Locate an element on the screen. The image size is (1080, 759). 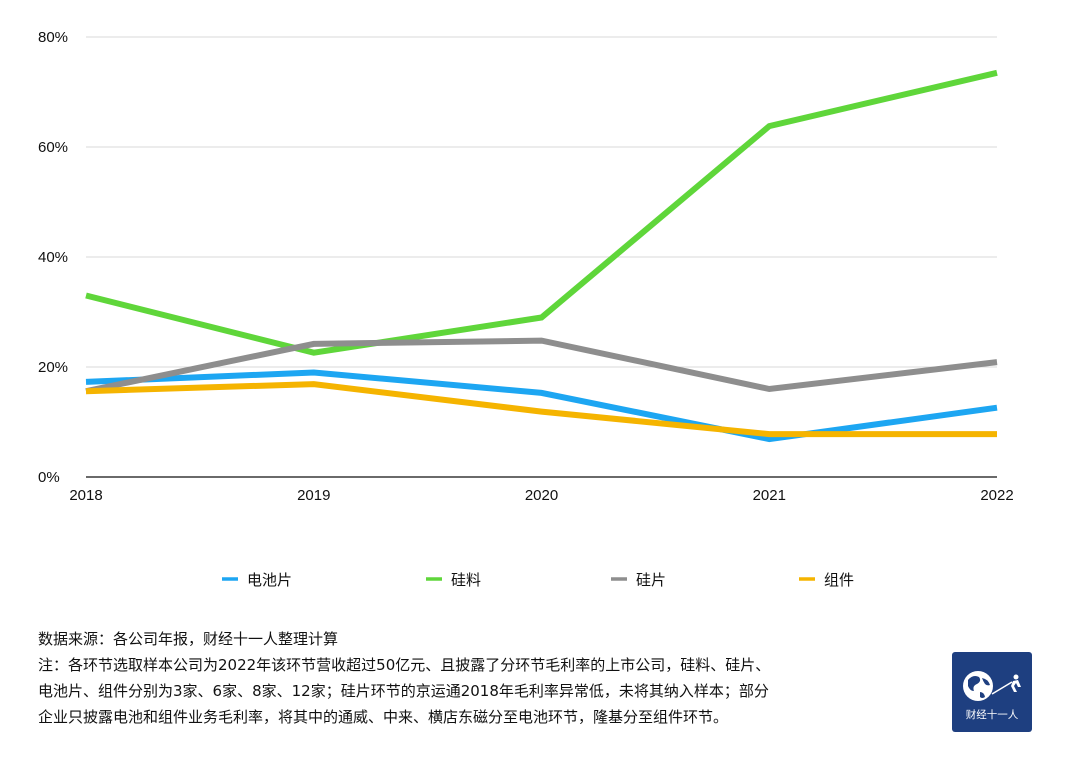
legend-label: 电池片 is located at coordinates (269, 580).